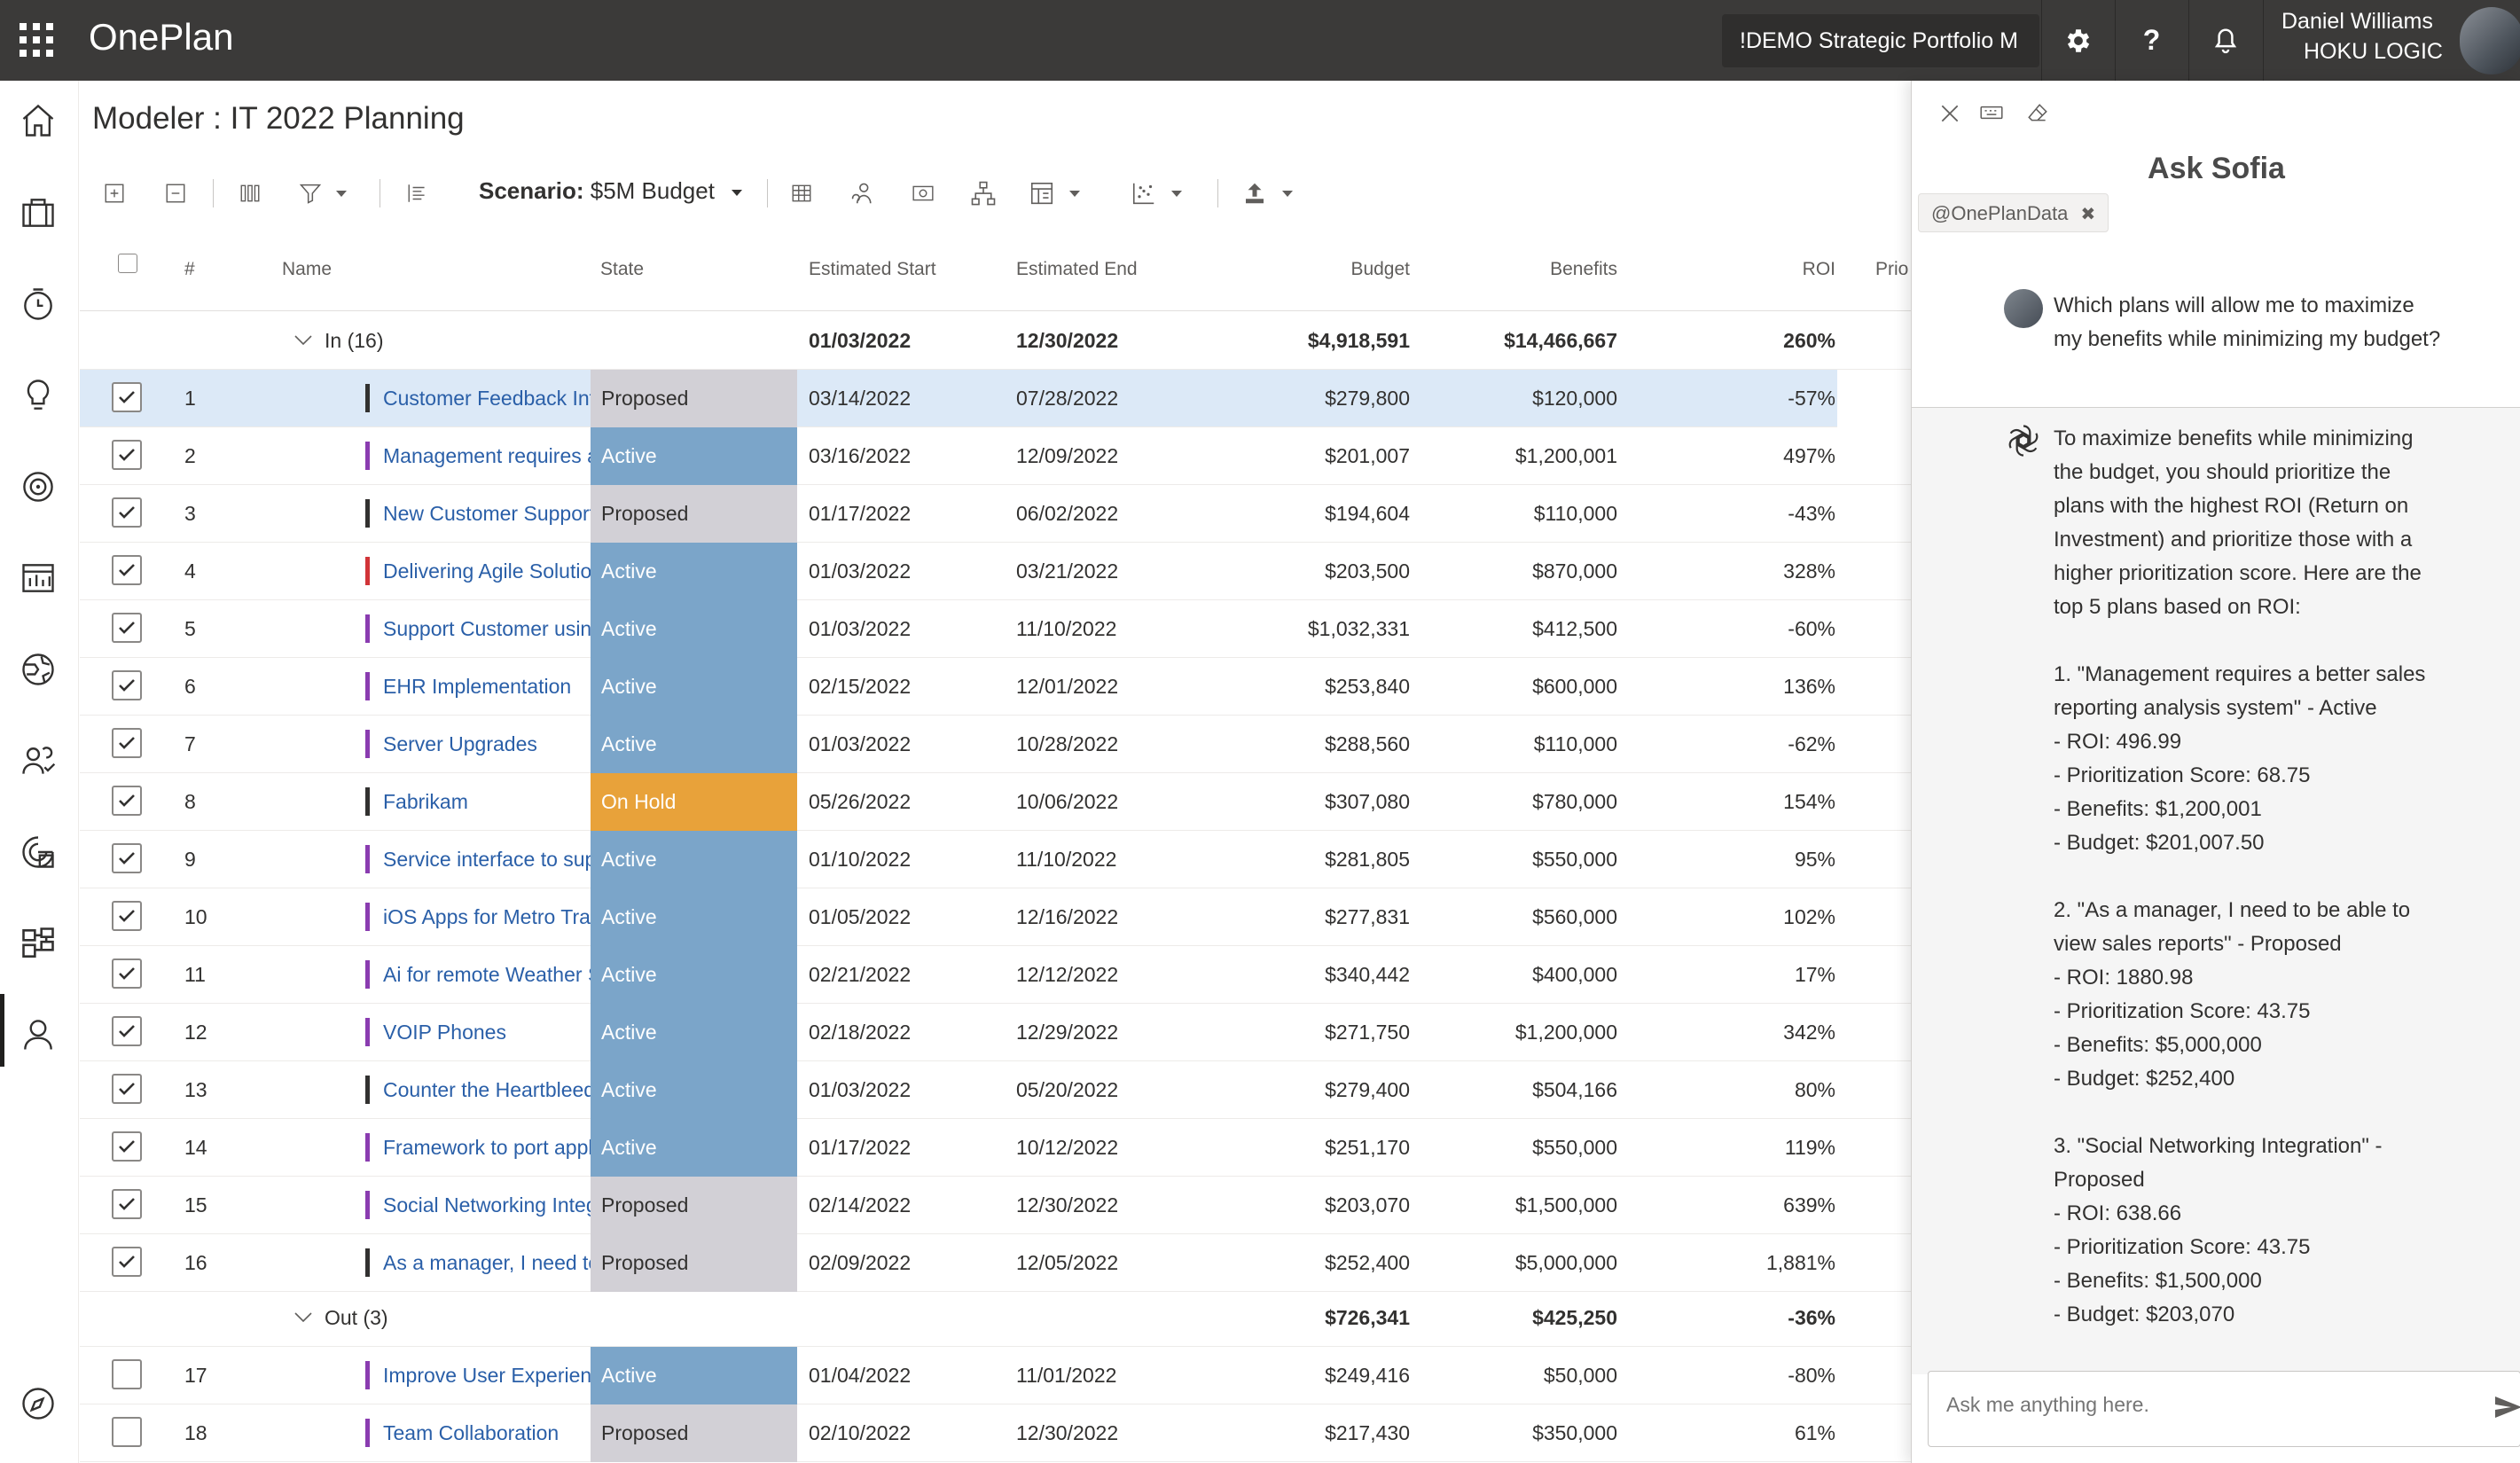 The width and height of the screenshot is (2520, 1463). What do you see at coordinates (1809, 802) in the screenshot?
I see `roi-cell: 154%` at bounding box center [1809, 802].